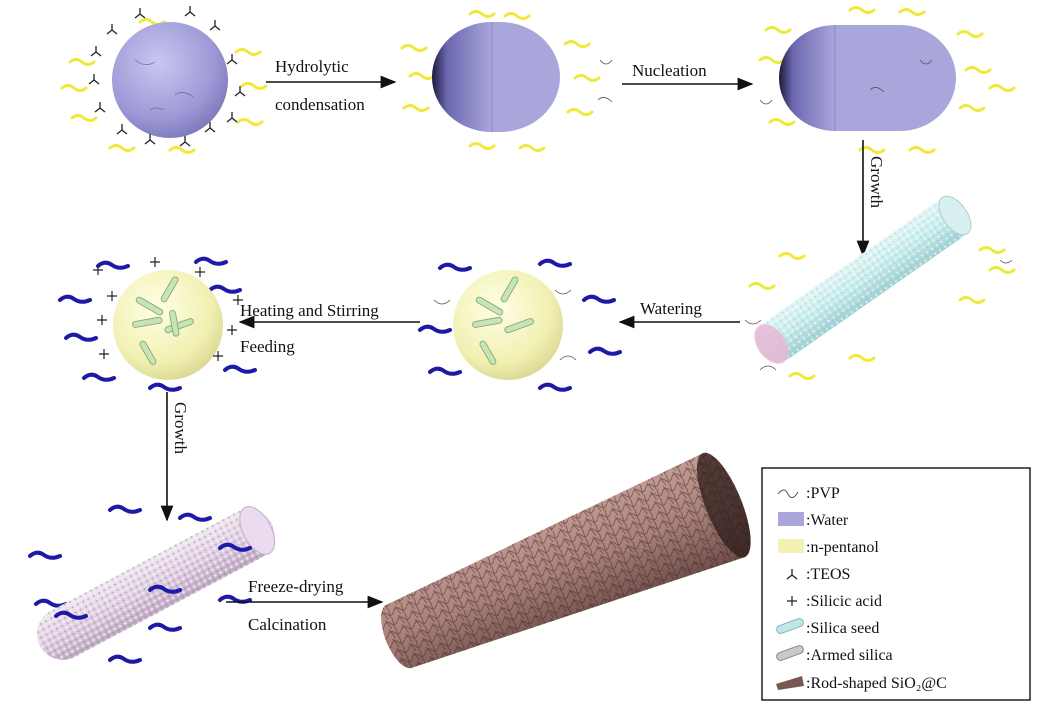 This screenshot has height=710, width=1050. I want to click on stage-capsule-large, so click(887, 80).